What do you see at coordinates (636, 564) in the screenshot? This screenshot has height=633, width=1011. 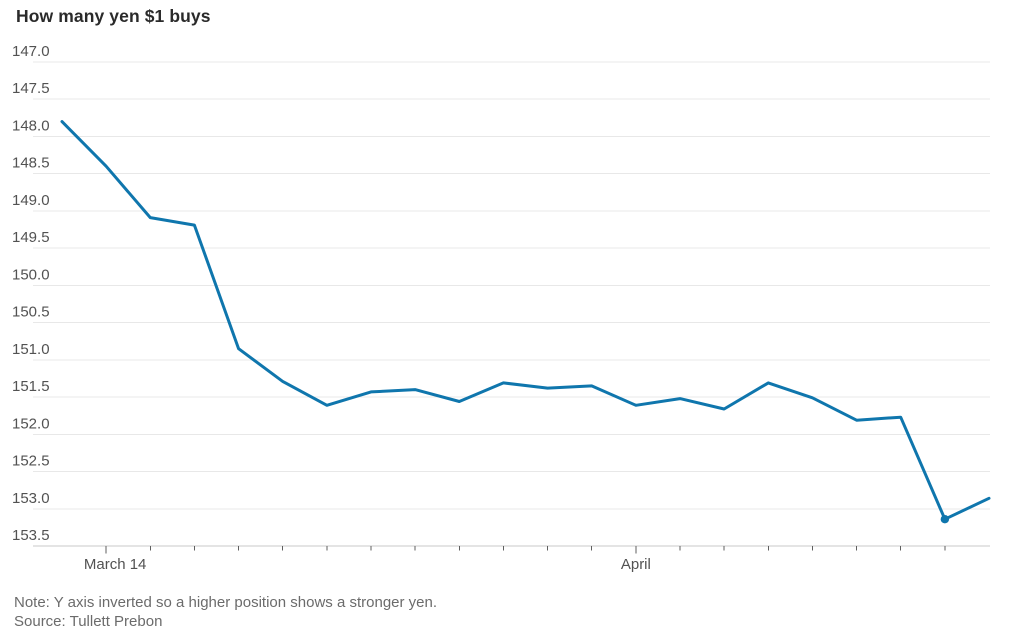 I see `x-tick-label: April` at bounding box center [636, 564].